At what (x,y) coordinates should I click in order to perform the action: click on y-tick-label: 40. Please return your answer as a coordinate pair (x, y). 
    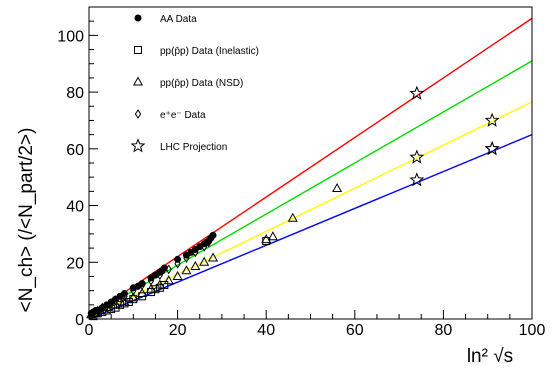
    Looking at the image, I should click on (75, 207).